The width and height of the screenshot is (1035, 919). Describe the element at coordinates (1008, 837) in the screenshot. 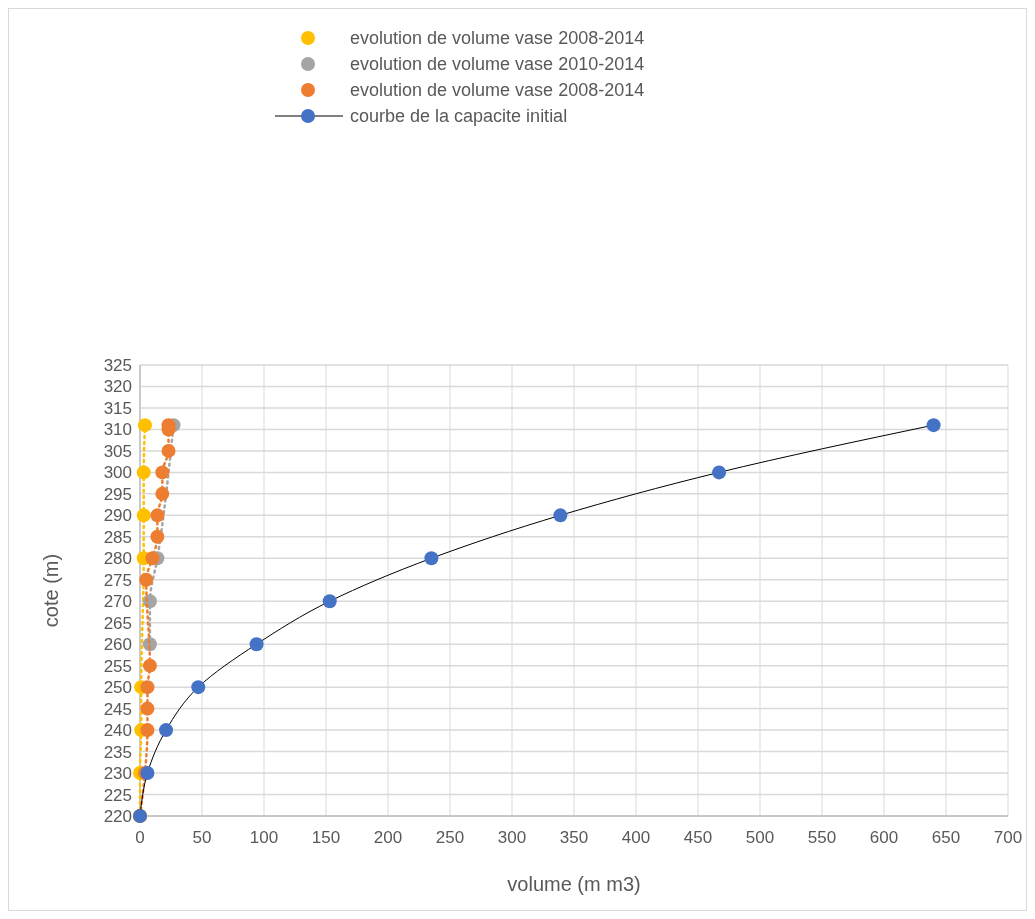

I see `x-tick-label: 700` at that location.